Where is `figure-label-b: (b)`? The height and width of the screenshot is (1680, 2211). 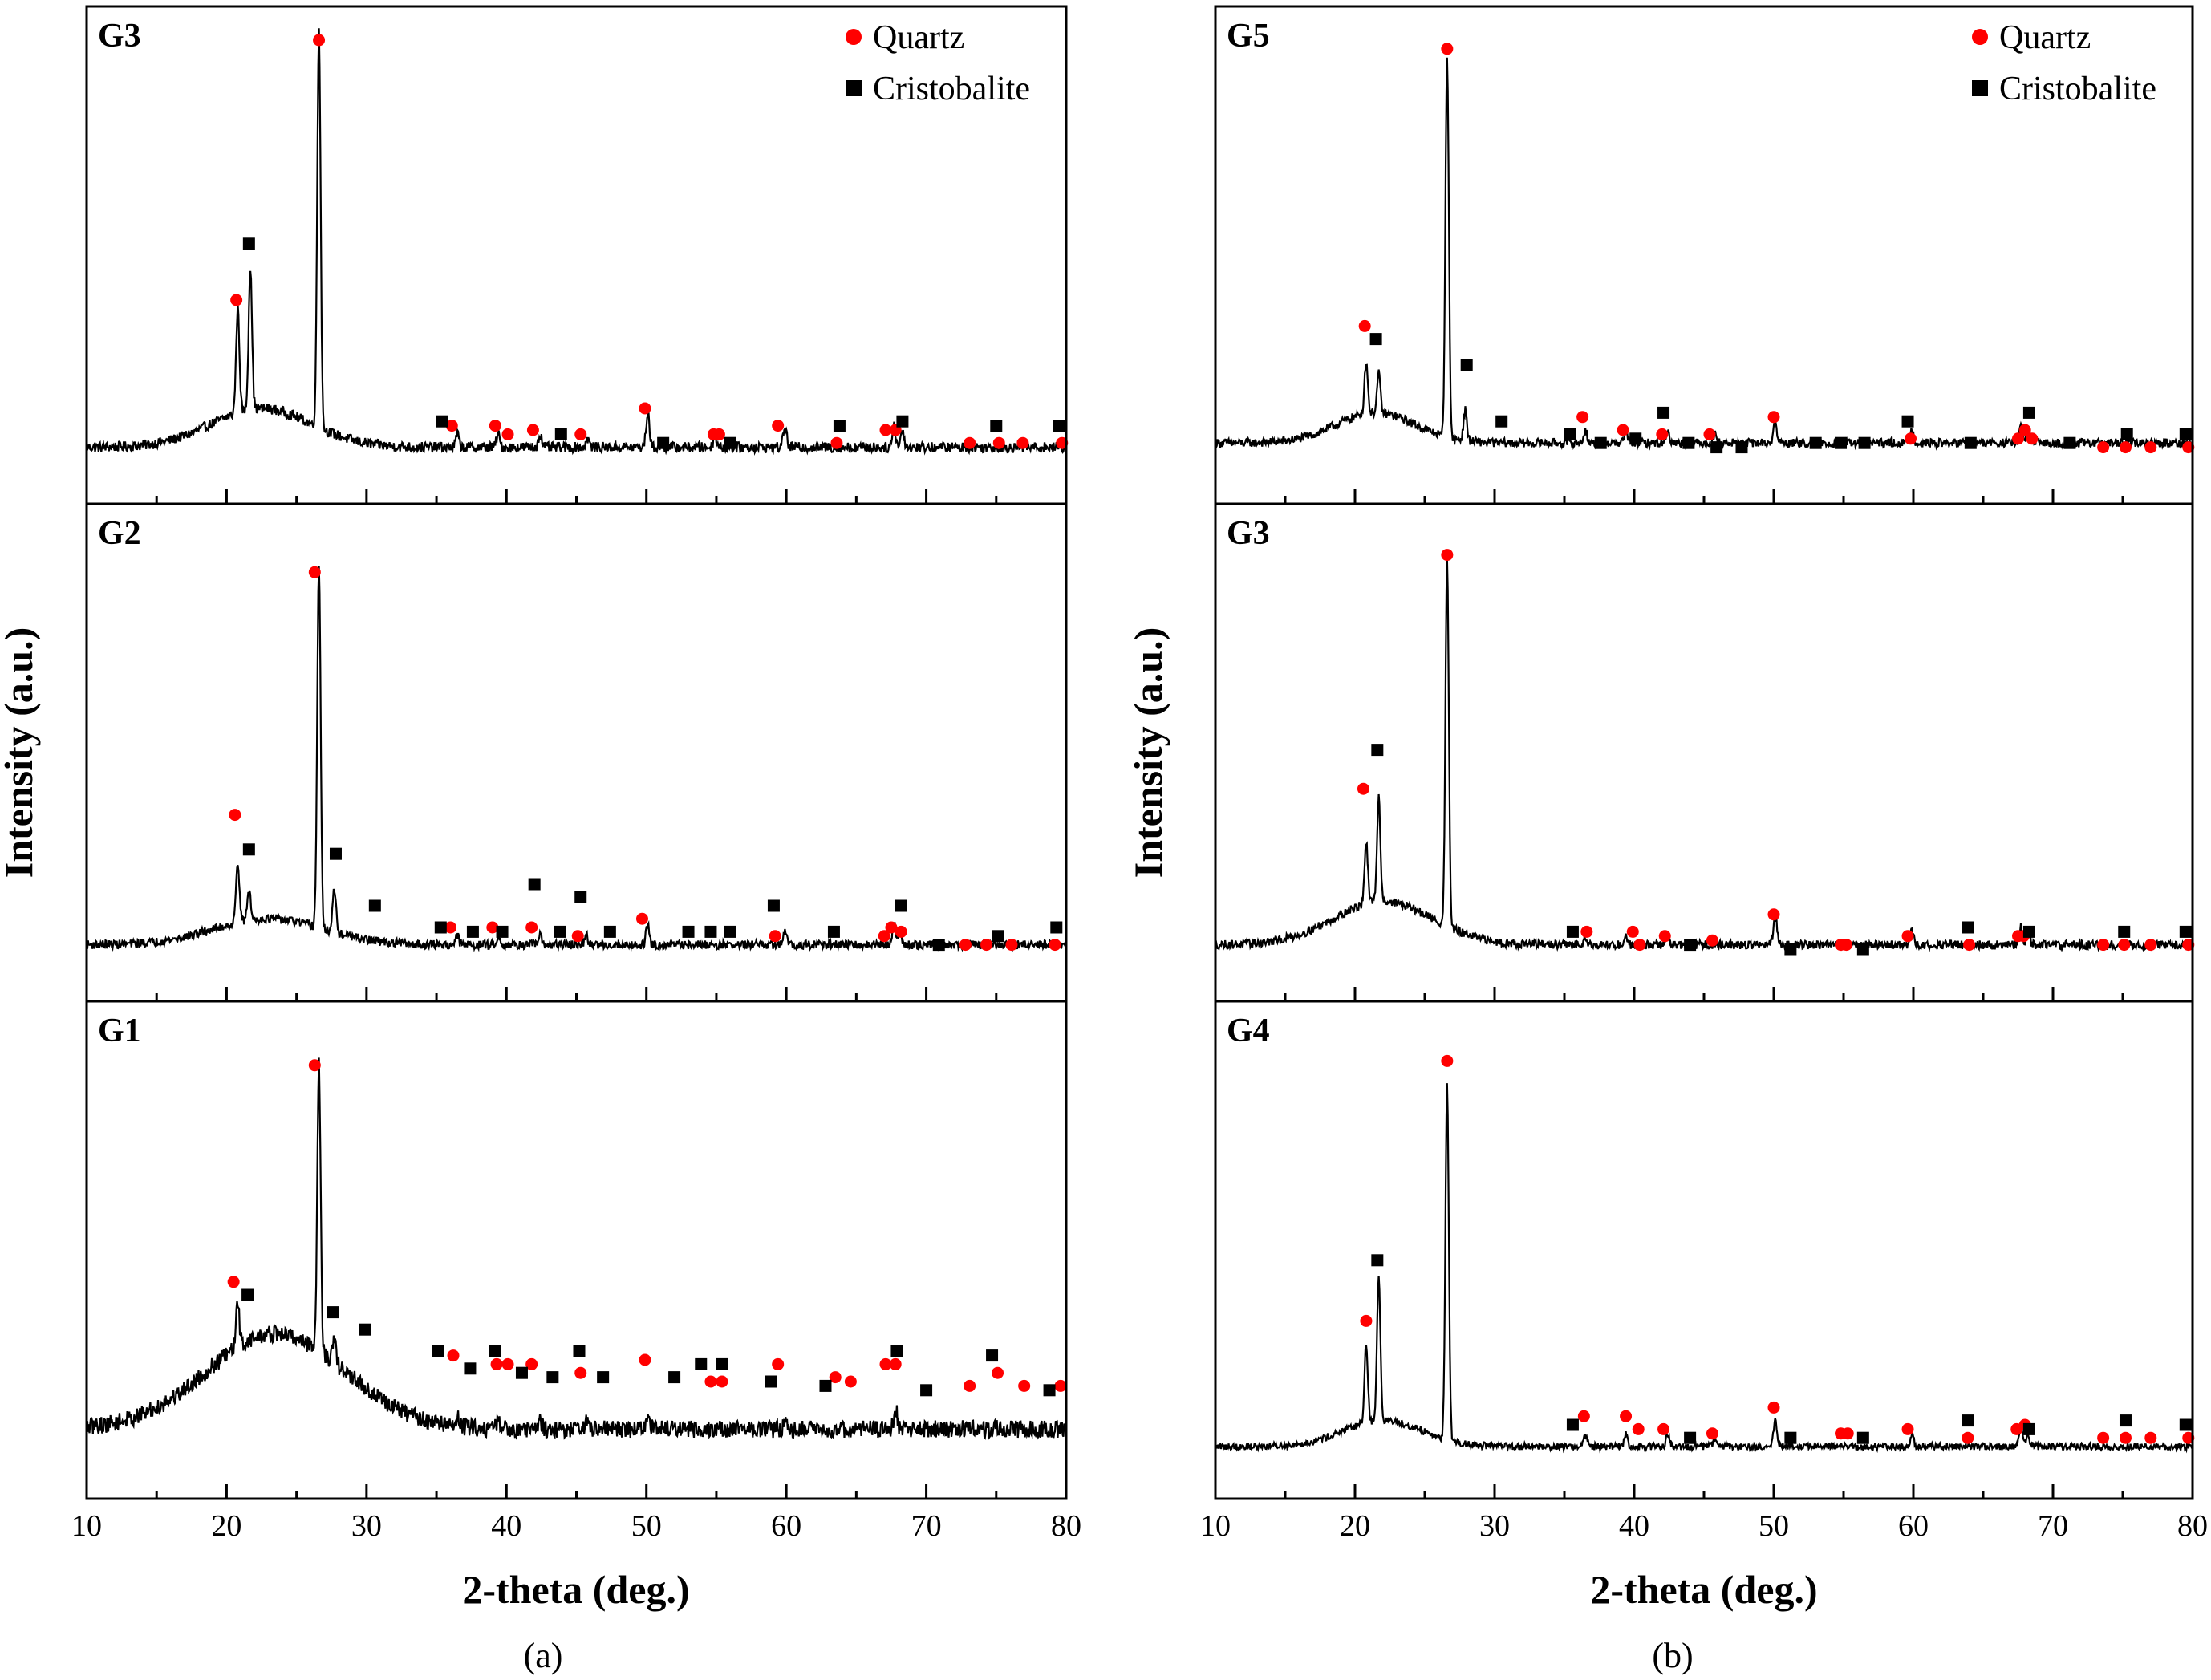
figure-label-b: (b) is located at coordinates (1673, 1655).